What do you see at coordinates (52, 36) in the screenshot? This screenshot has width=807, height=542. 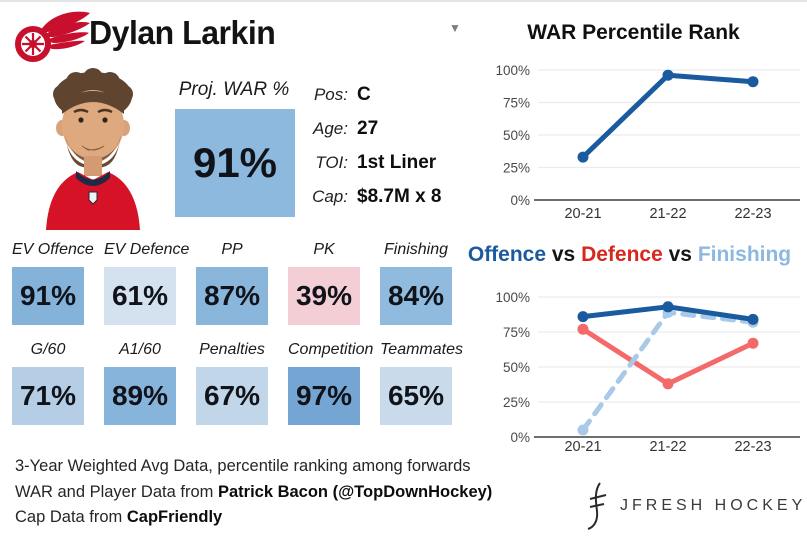 I see `team-logo-icon` at bounding box center [52, 36].